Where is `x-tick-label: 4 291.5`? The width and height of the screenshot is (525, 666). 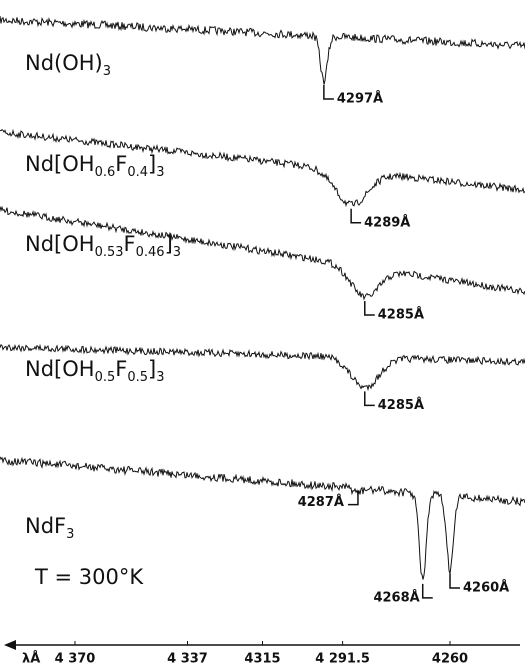
x-tick-label: 4 291.5 is located at coordinates (342, 659).